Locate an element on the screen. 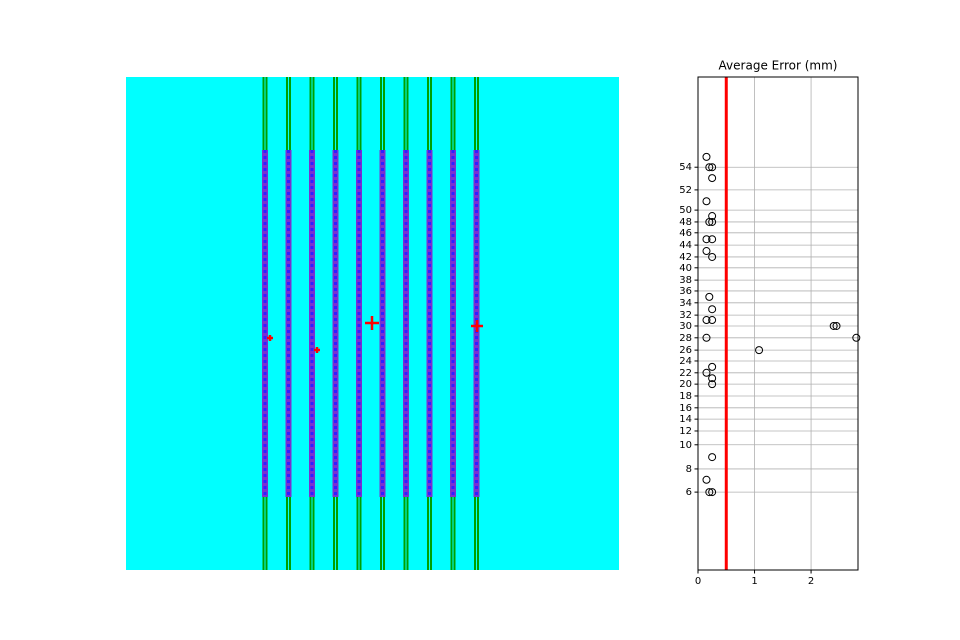 The image size is (960, 640). y-tick-label: 48 is located at coordinates (685, 222).